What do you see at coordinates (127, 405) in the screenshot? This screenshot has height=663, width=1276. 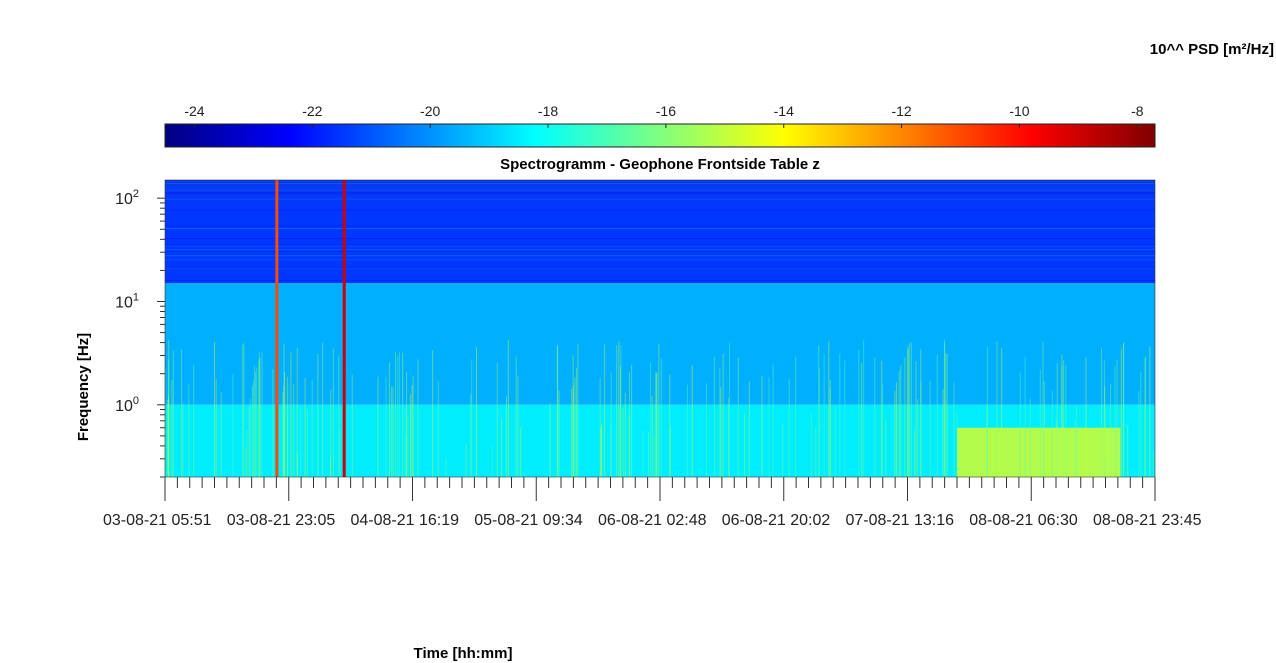 I see `y-tick-label: 10⁰` at bounding box center [127, 405].